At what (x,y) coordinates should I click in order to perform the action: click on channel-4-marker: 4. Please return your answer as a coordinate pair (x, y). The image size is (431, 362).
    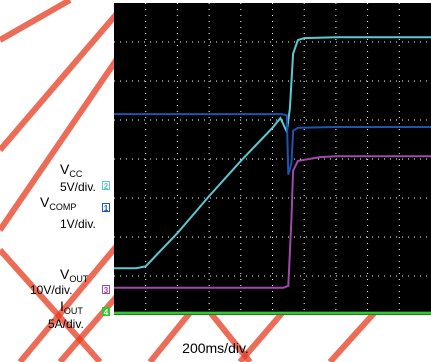
    Looking at the image, I should click on (106, 312).